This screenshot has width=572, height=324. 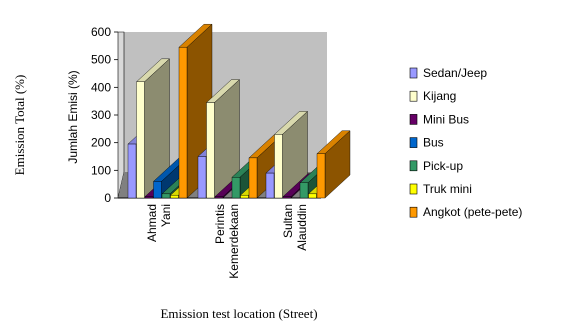 I want to click on x-category-label: Ahmad, so click(x=152, y=223).